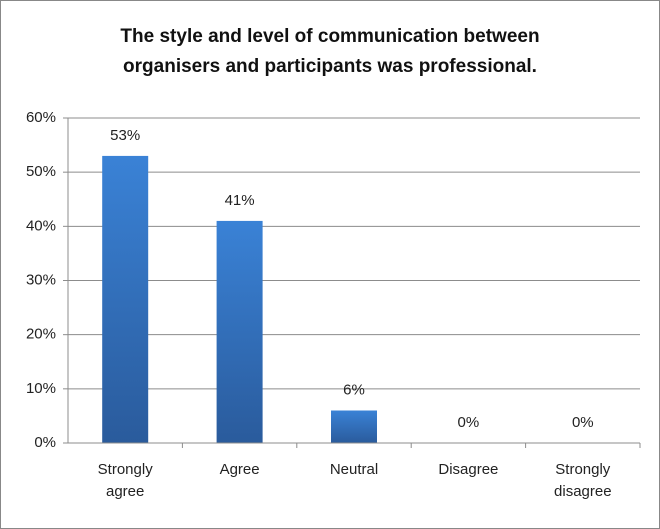 The height and width of the screenshot is (529, 660). What do you see at coordinates (354, 469) in the screenshot?
I see `x-tick-label: Neutral` at bounding box center [354, 469].